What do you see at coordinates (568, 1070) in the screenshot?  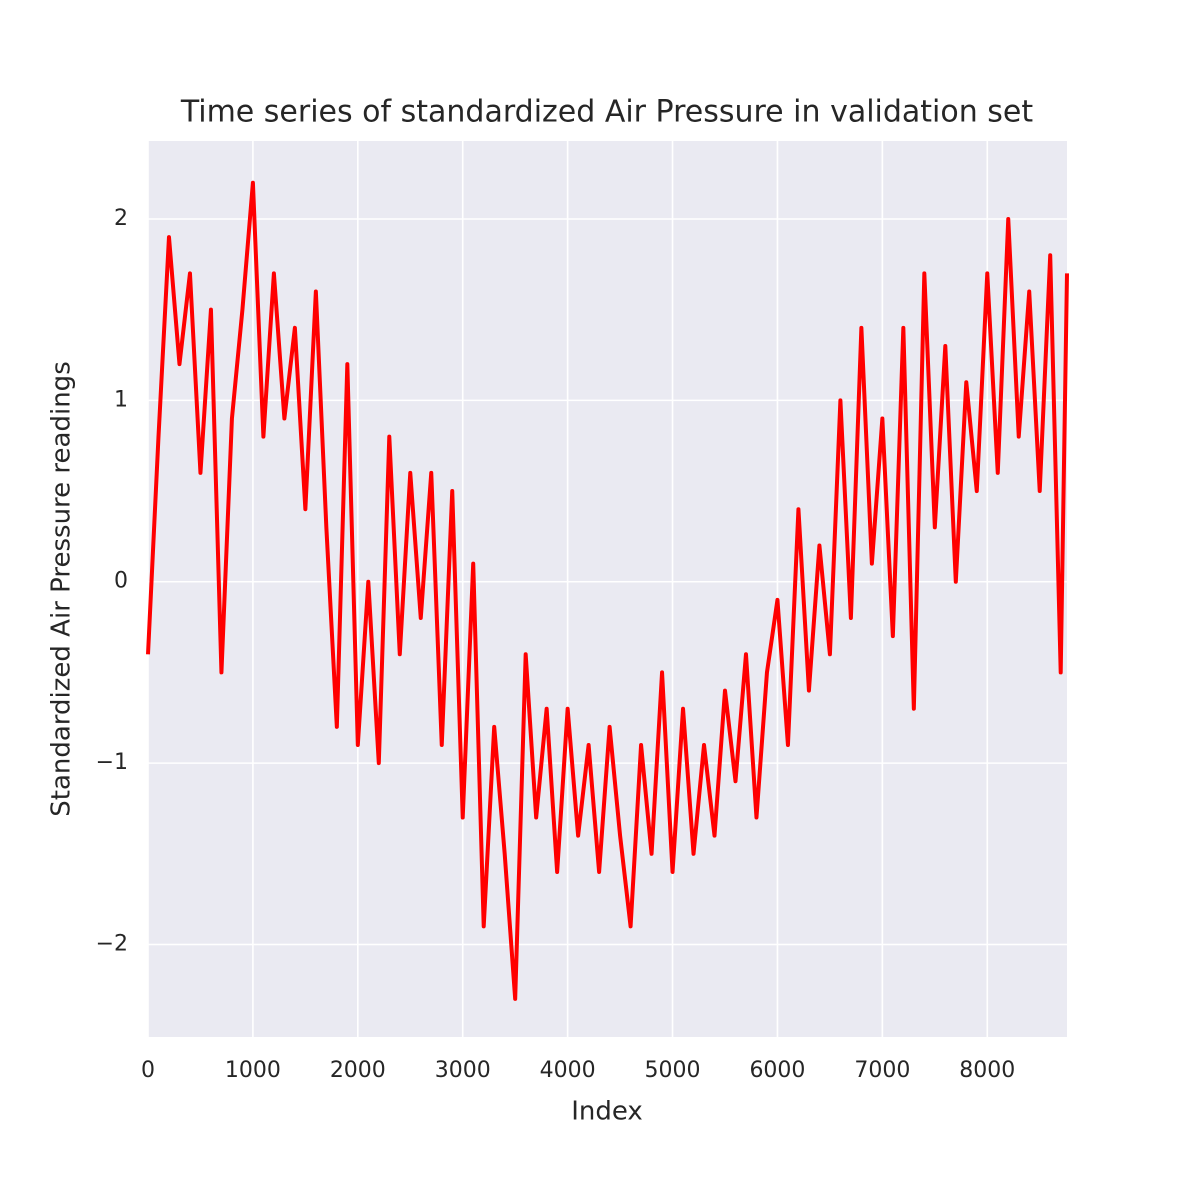 I see `x-tick-label: 4000` at bounding box center [568, 1070].